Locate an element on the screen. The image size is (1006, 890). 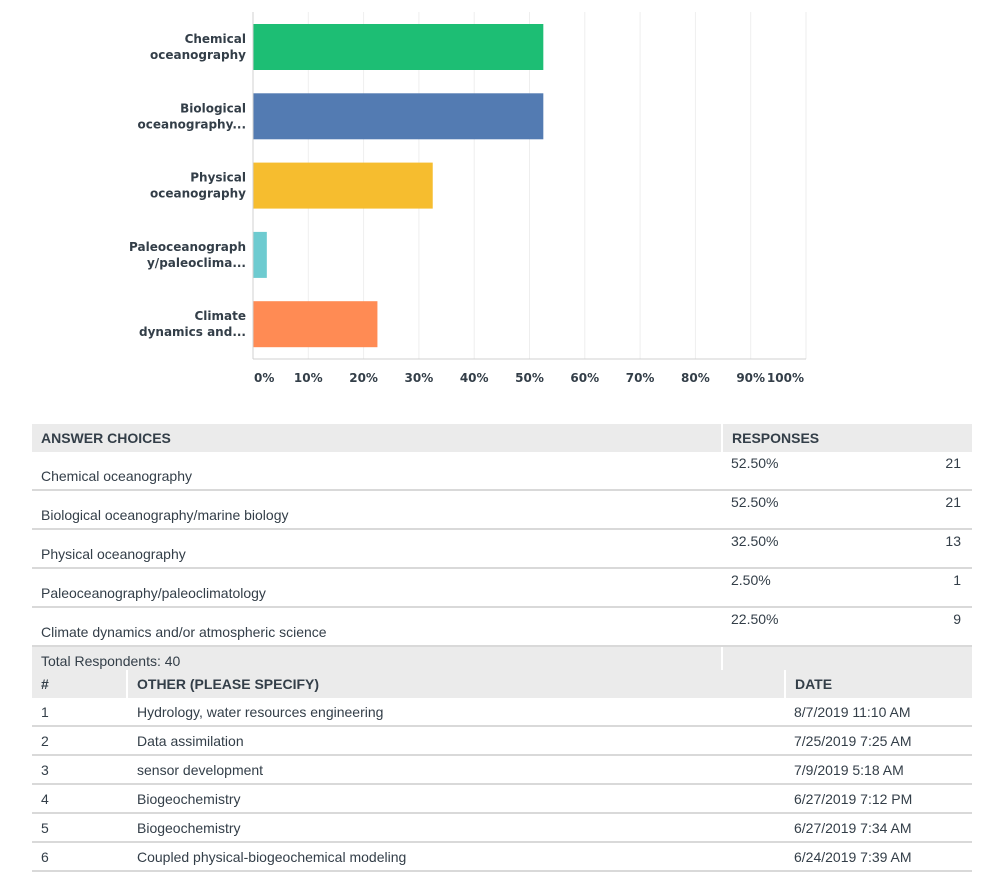
x-tick-label: 60% is located at coordinates (584, 378).